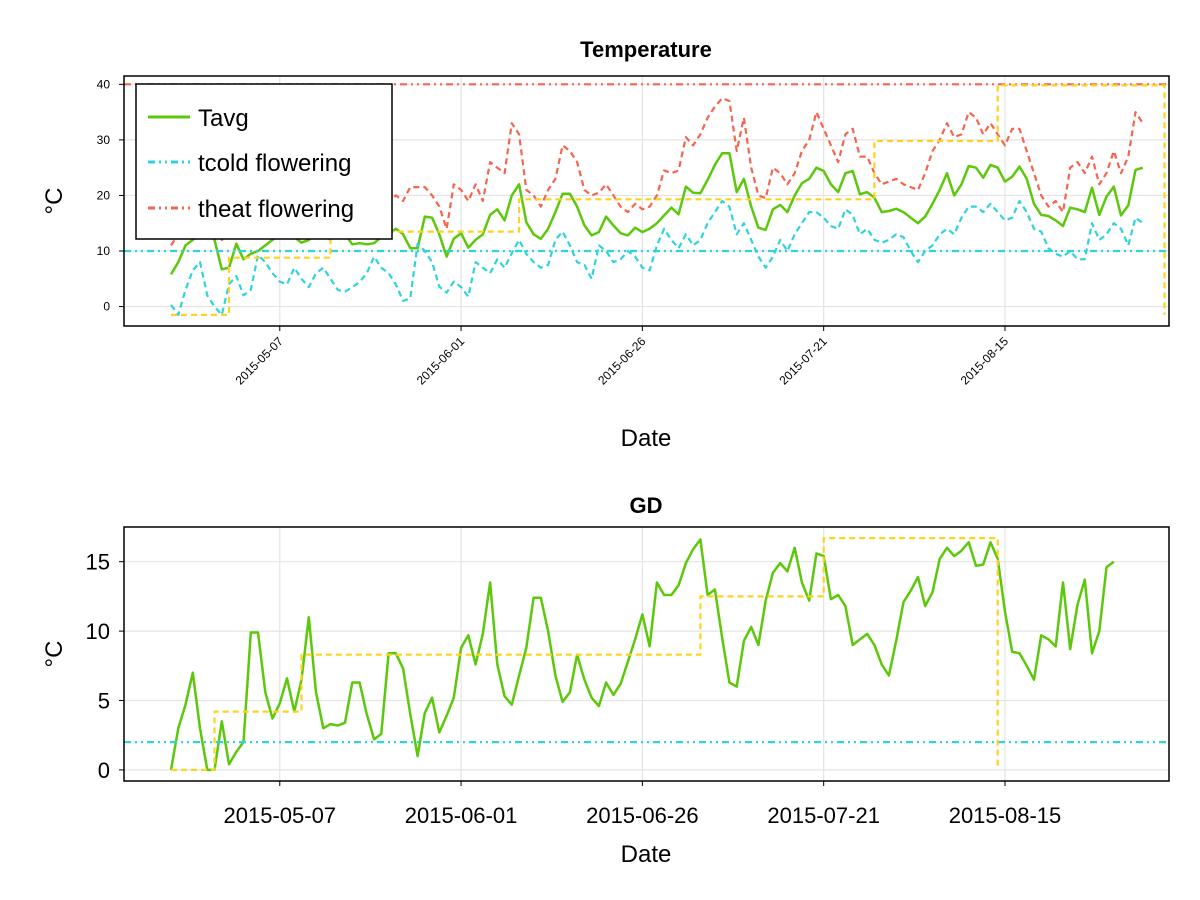 This screenshot has height=900, width=1200. Describe the element at coordinates (98, 562) in the screenshot. I see `y-tick-label: 15` at that location.